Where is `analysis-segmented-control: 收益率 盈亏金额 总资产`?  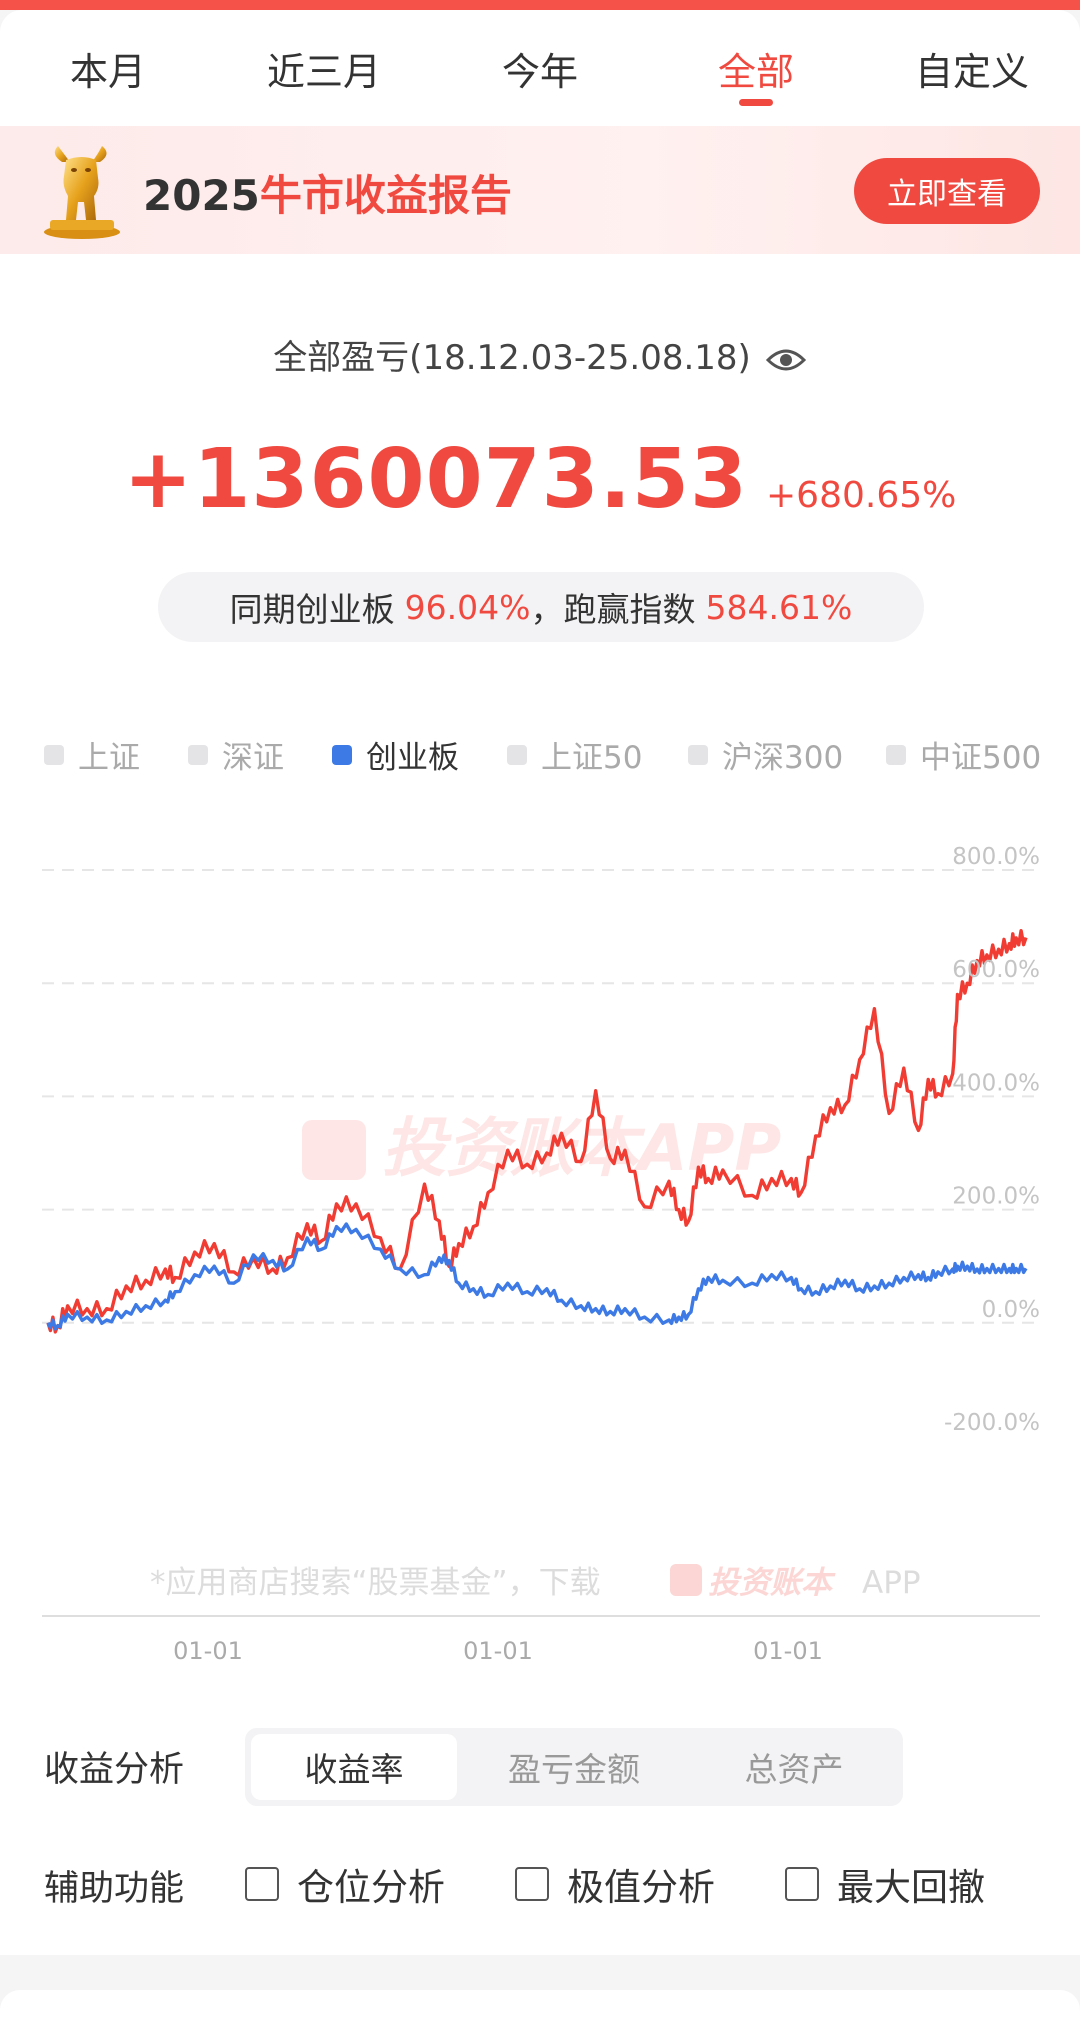 analysis-segmented-control: 收益率 盈亏金额 总资产 is located at coordinates (574, 1767).